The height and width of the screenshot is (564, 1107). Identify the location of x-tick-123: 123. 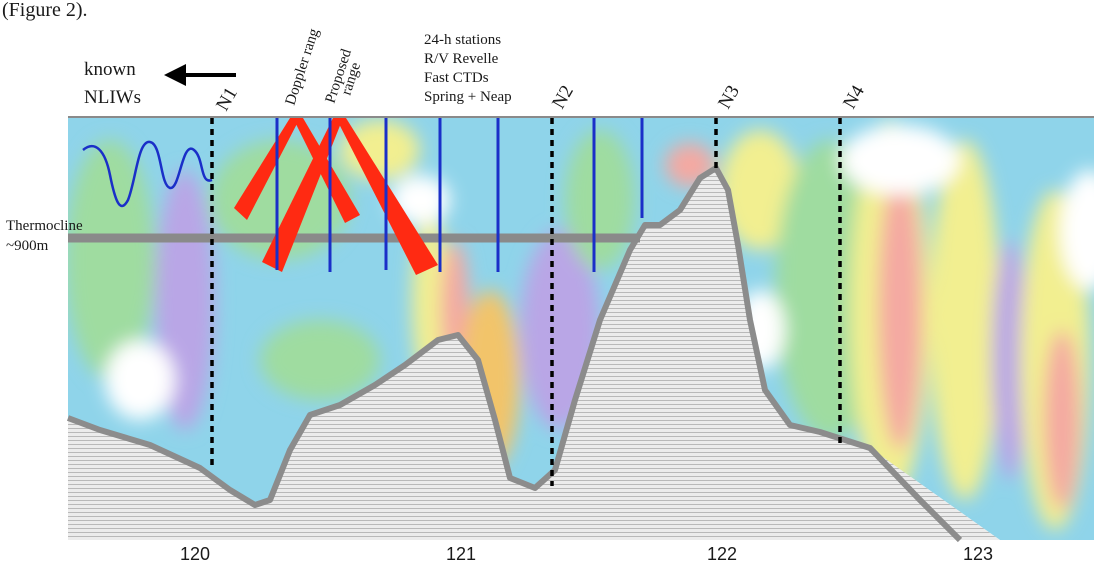
(978, 554).